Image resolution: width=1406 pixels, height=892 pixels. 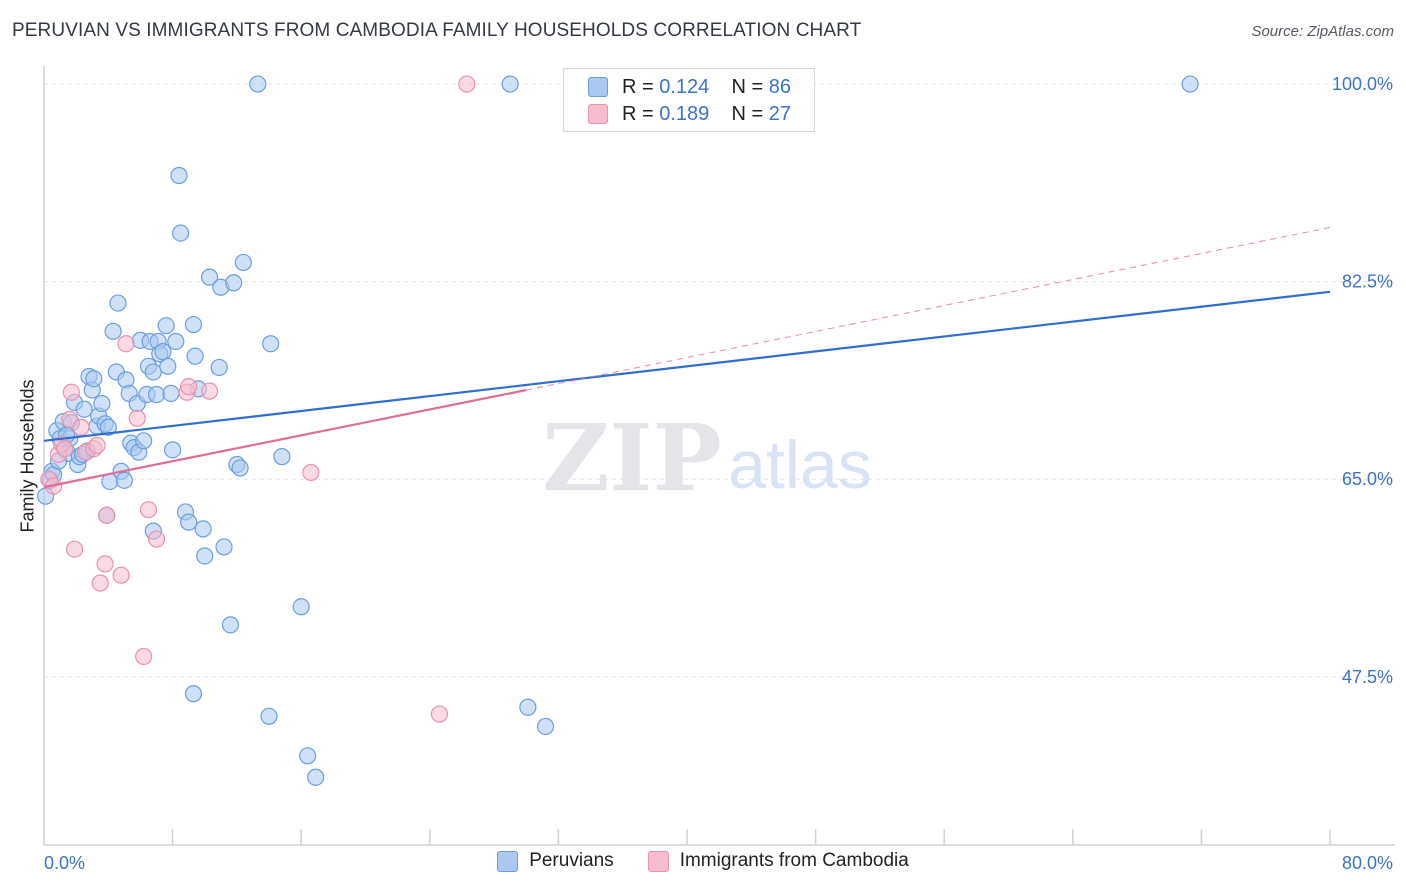 I want to click on legend-r-value-cambodia: 0.189, so click(x=684, y=113).